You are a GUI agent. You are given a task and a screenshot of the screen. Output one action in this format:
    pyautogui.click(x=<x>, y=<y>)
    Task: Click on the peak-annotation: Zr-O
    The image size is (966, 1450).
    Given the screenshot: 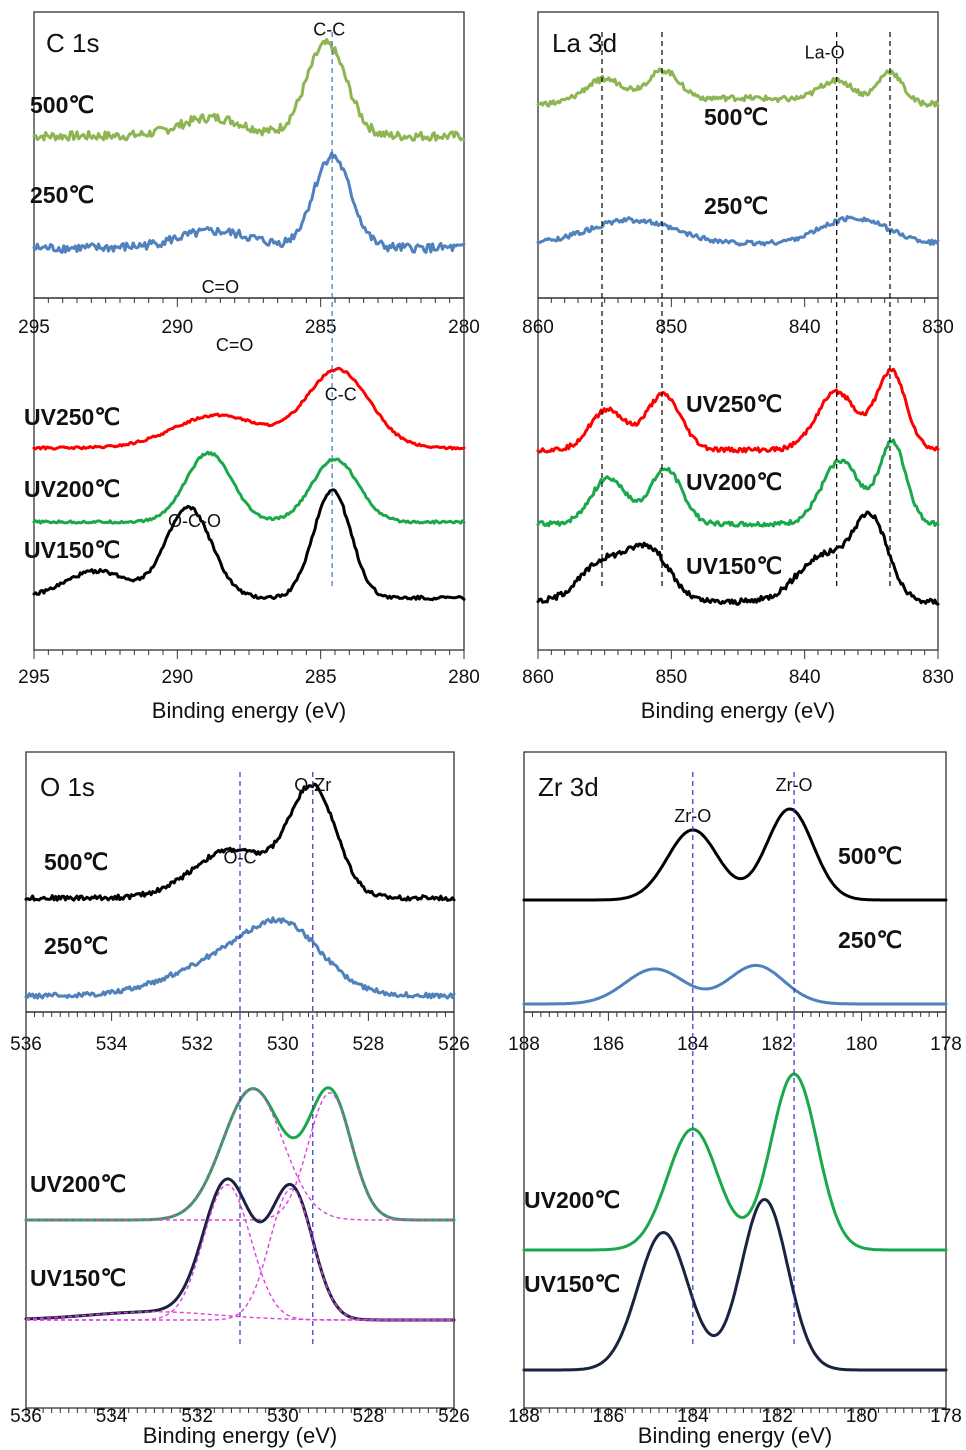 What is the action you would take?
    pyautogui.click(x=692, y=816)
    